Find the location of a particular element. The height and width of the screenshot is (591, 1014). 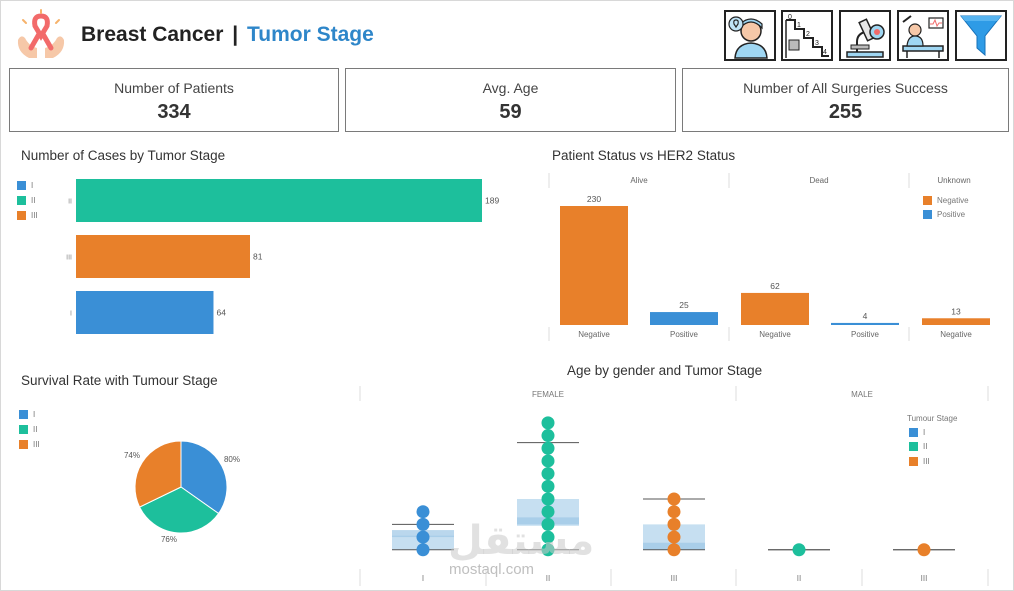

cases-tick-label: III is located at coordinates (69, 258).